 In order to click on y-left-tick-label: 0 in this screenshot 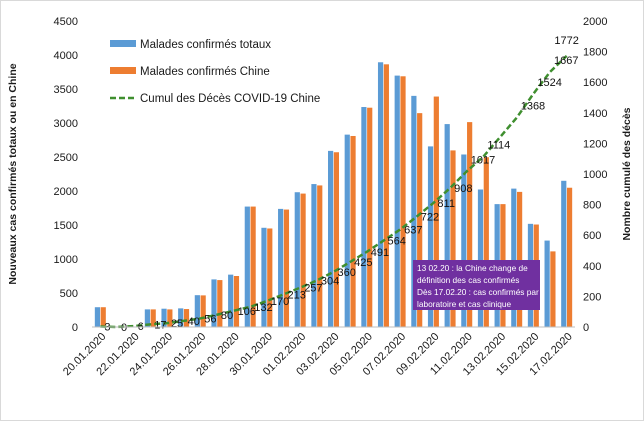, I will do `click(75, 328)`.